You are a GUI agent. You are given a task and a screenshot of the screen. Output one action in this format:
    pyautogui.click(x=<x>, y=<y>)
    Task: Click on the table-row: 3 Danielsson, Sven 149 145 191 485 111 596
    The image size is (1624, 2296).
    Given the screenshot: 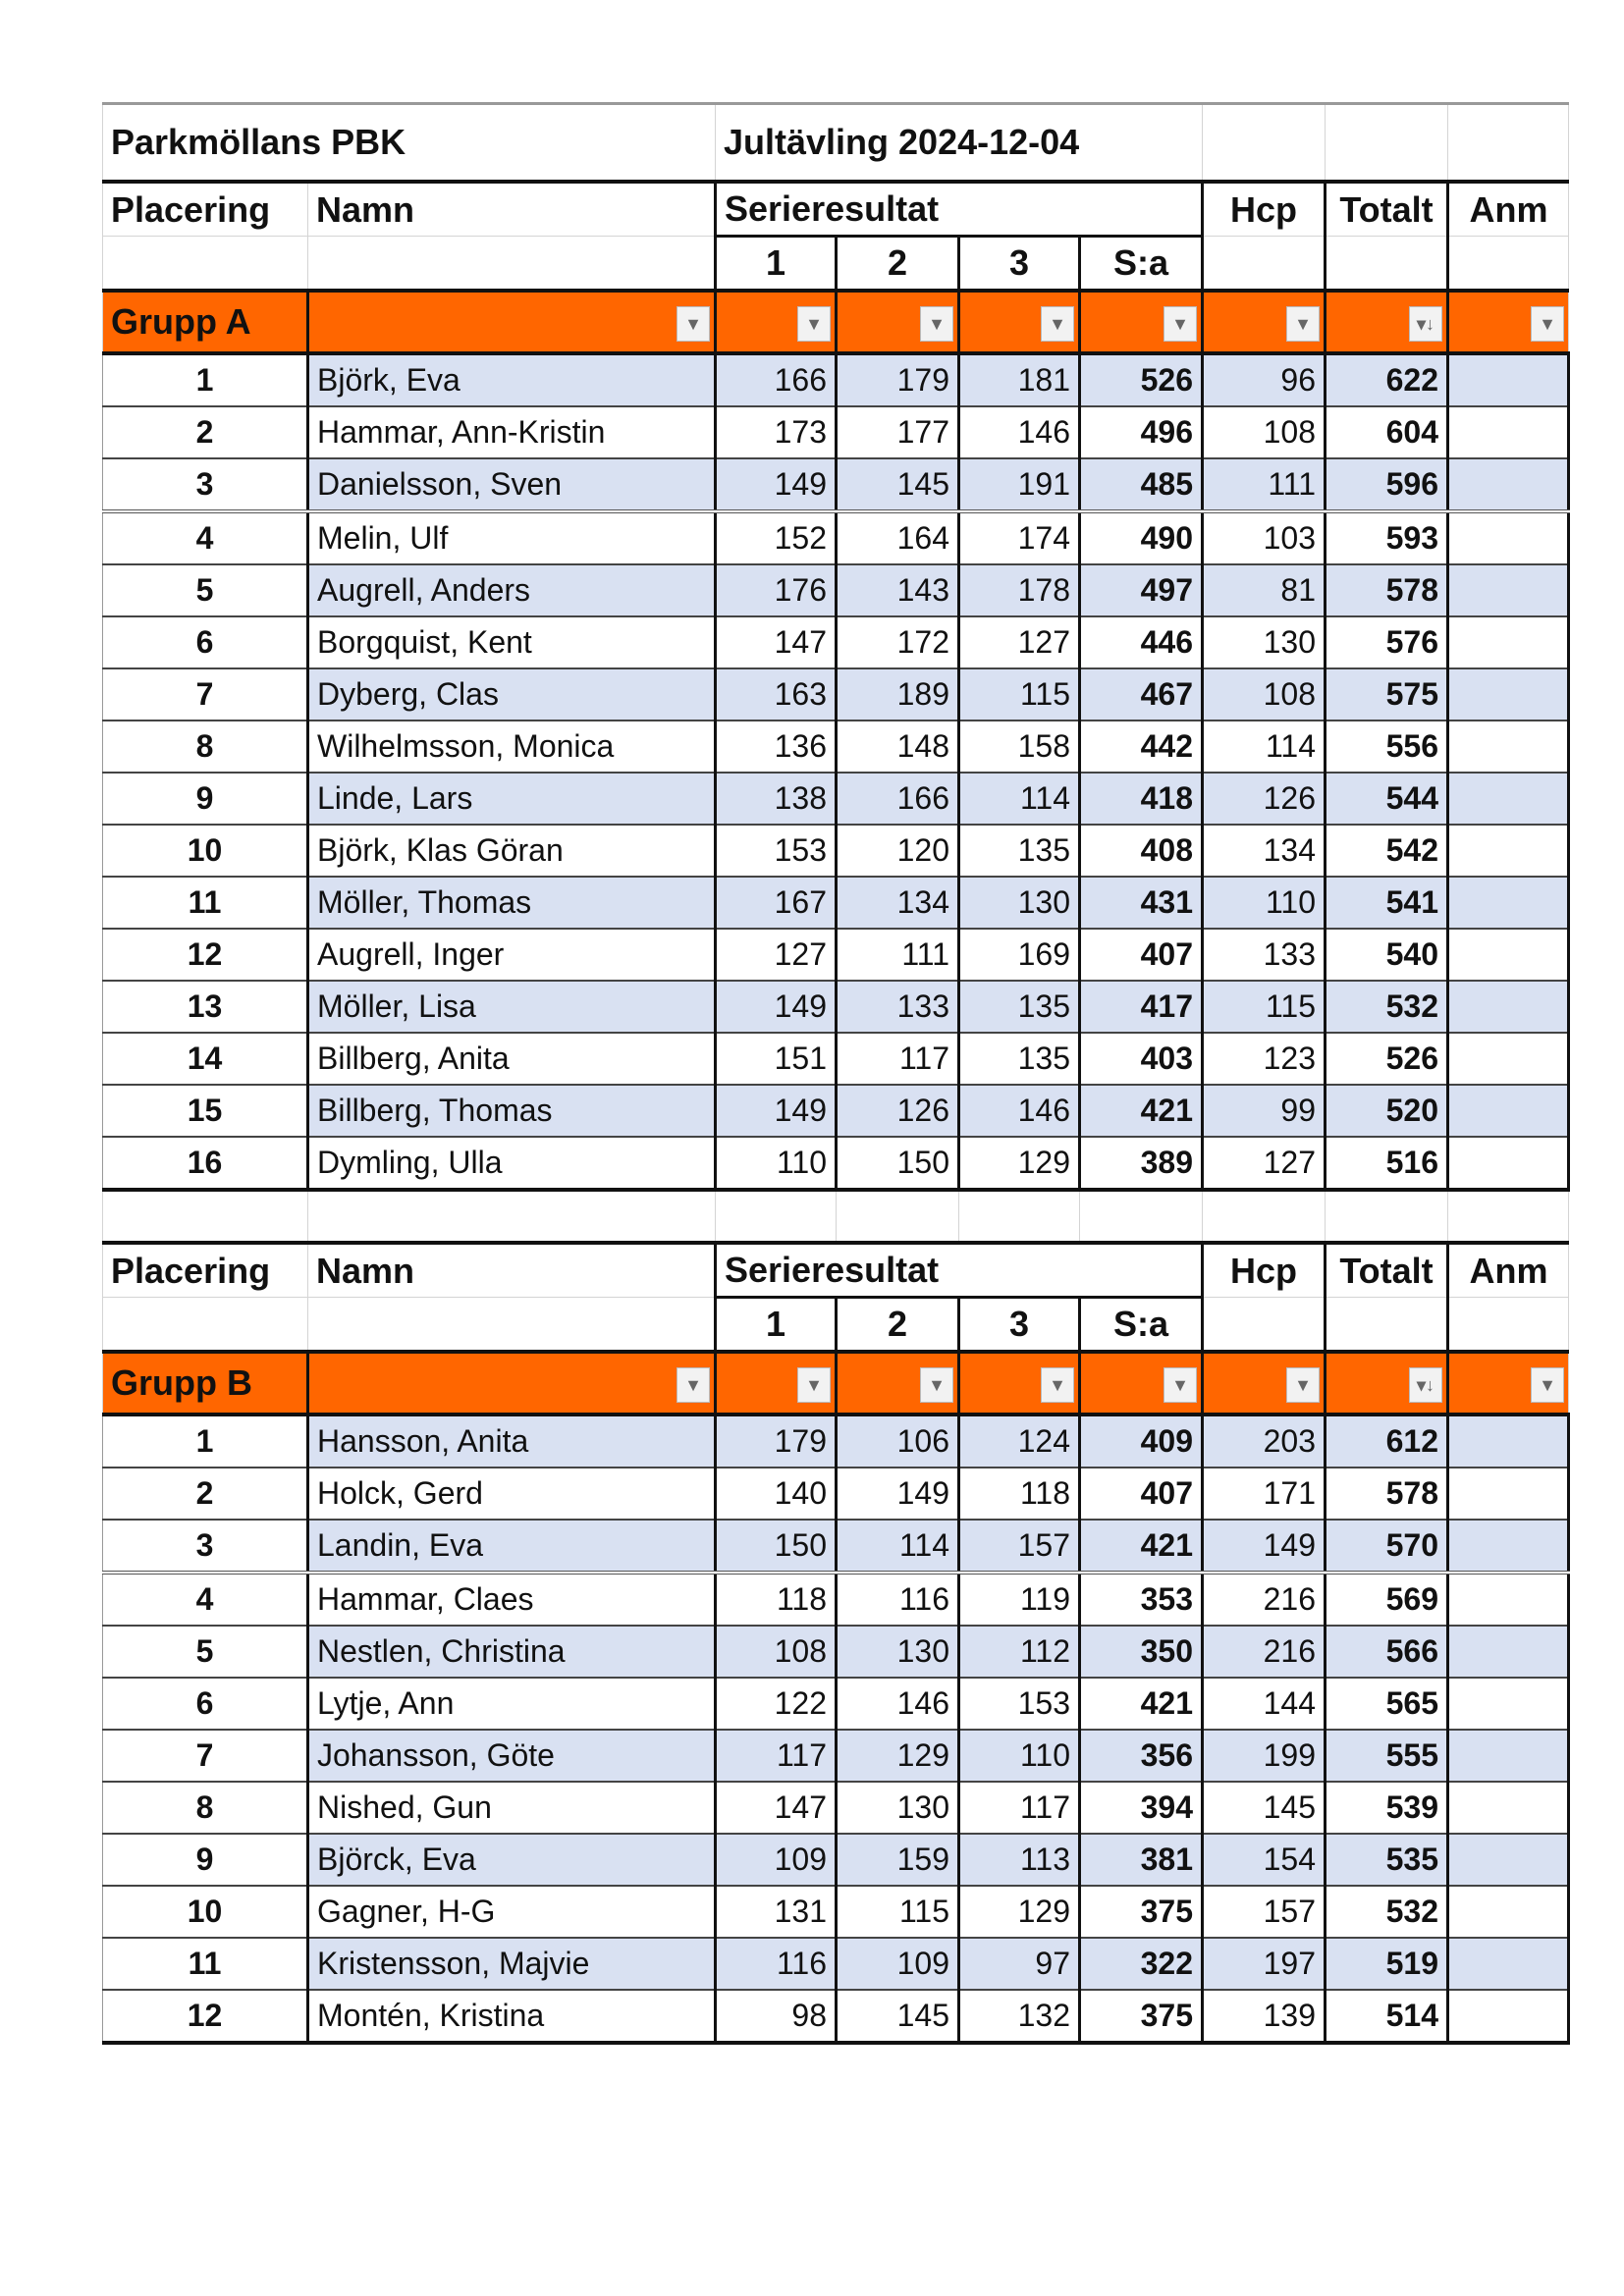 What is the action you would take?
    pyautogui.click(x=836, y=485)
    